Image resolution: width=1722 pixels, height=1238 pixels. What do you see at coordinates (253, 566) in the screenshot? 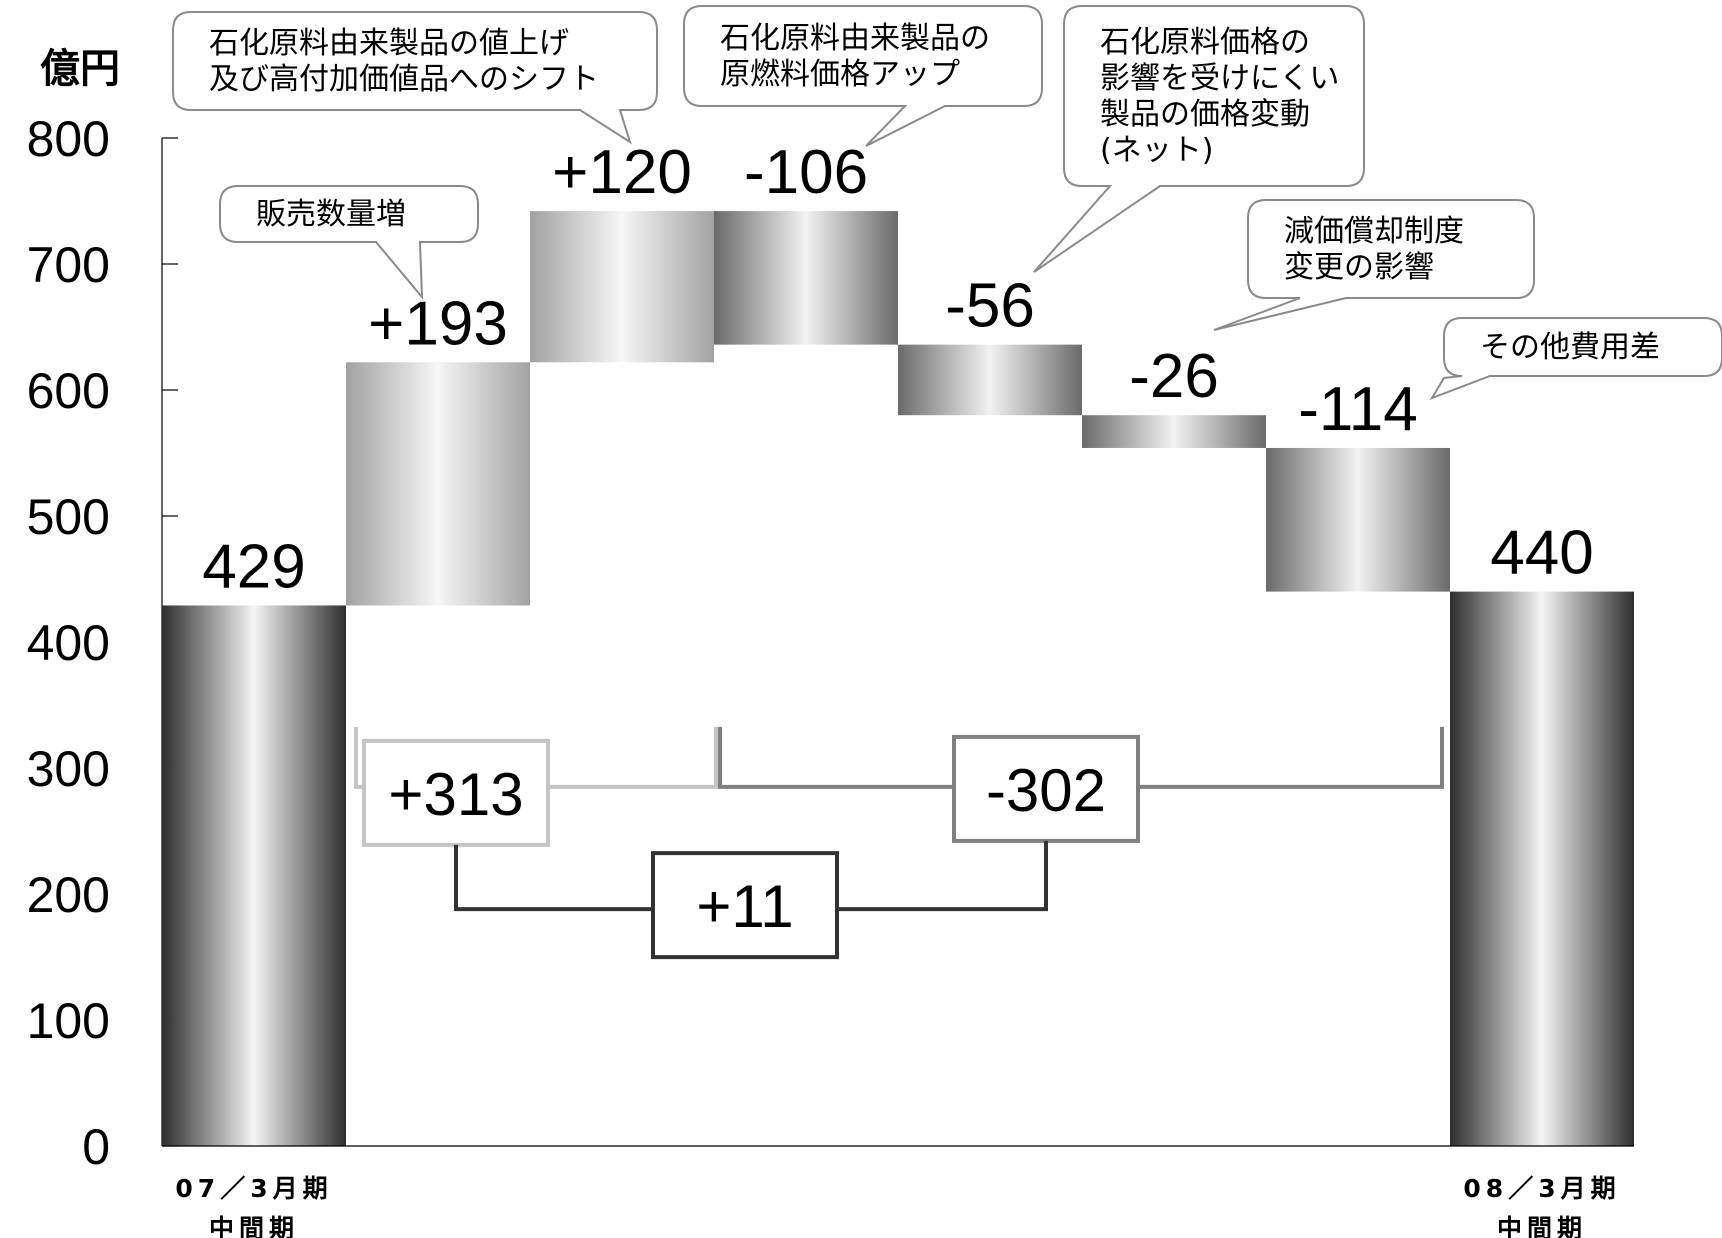
I see `data-label: 429` at bounding box center [253, 566].